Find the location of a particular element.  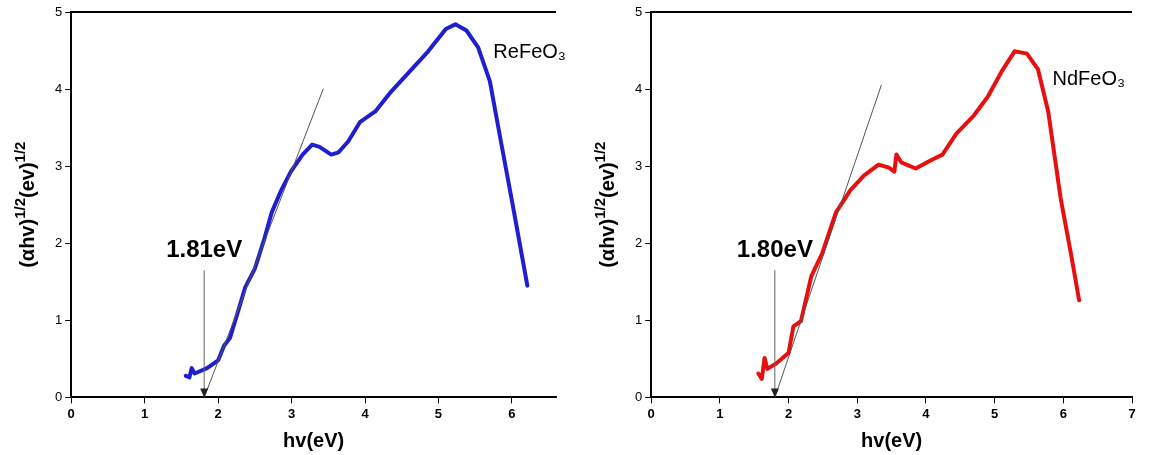

annotation: 1.81eV is located at coordinates (204, 248).